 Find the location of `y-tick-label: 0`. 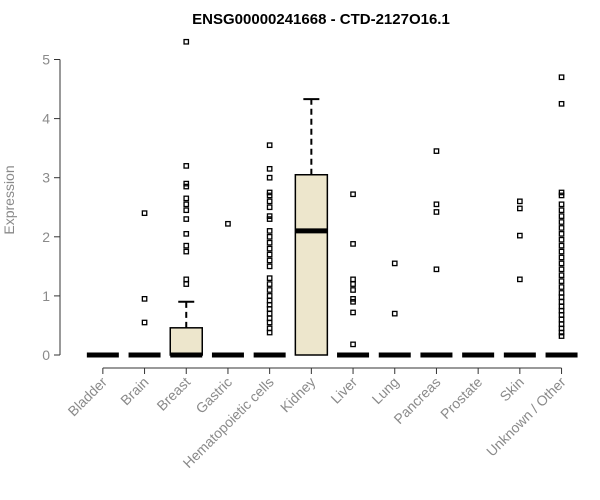

y-tick-label: 0 is located at coordinates (46, 355).